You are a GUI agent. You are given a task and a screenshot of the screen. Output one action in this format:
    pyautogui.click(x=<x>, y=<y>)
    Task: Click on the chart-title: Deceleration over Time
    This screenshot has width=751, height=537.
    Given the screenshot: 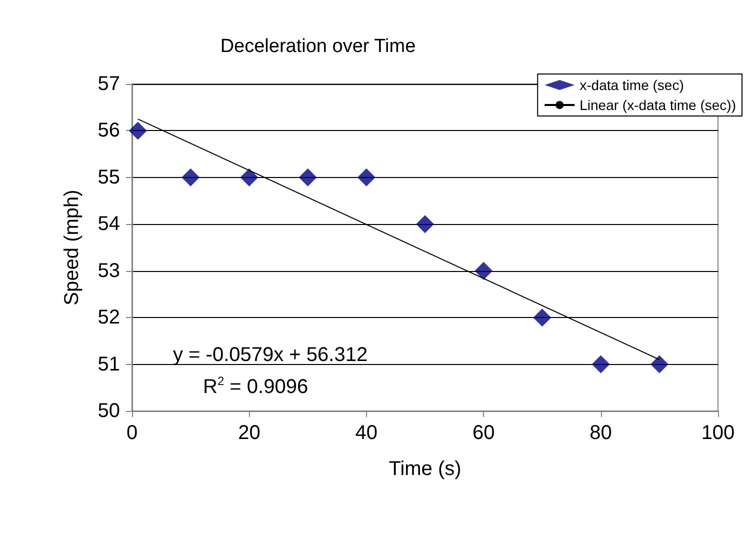 What is the action you would take?
    pyautogui.click(x=318, y=46)
    